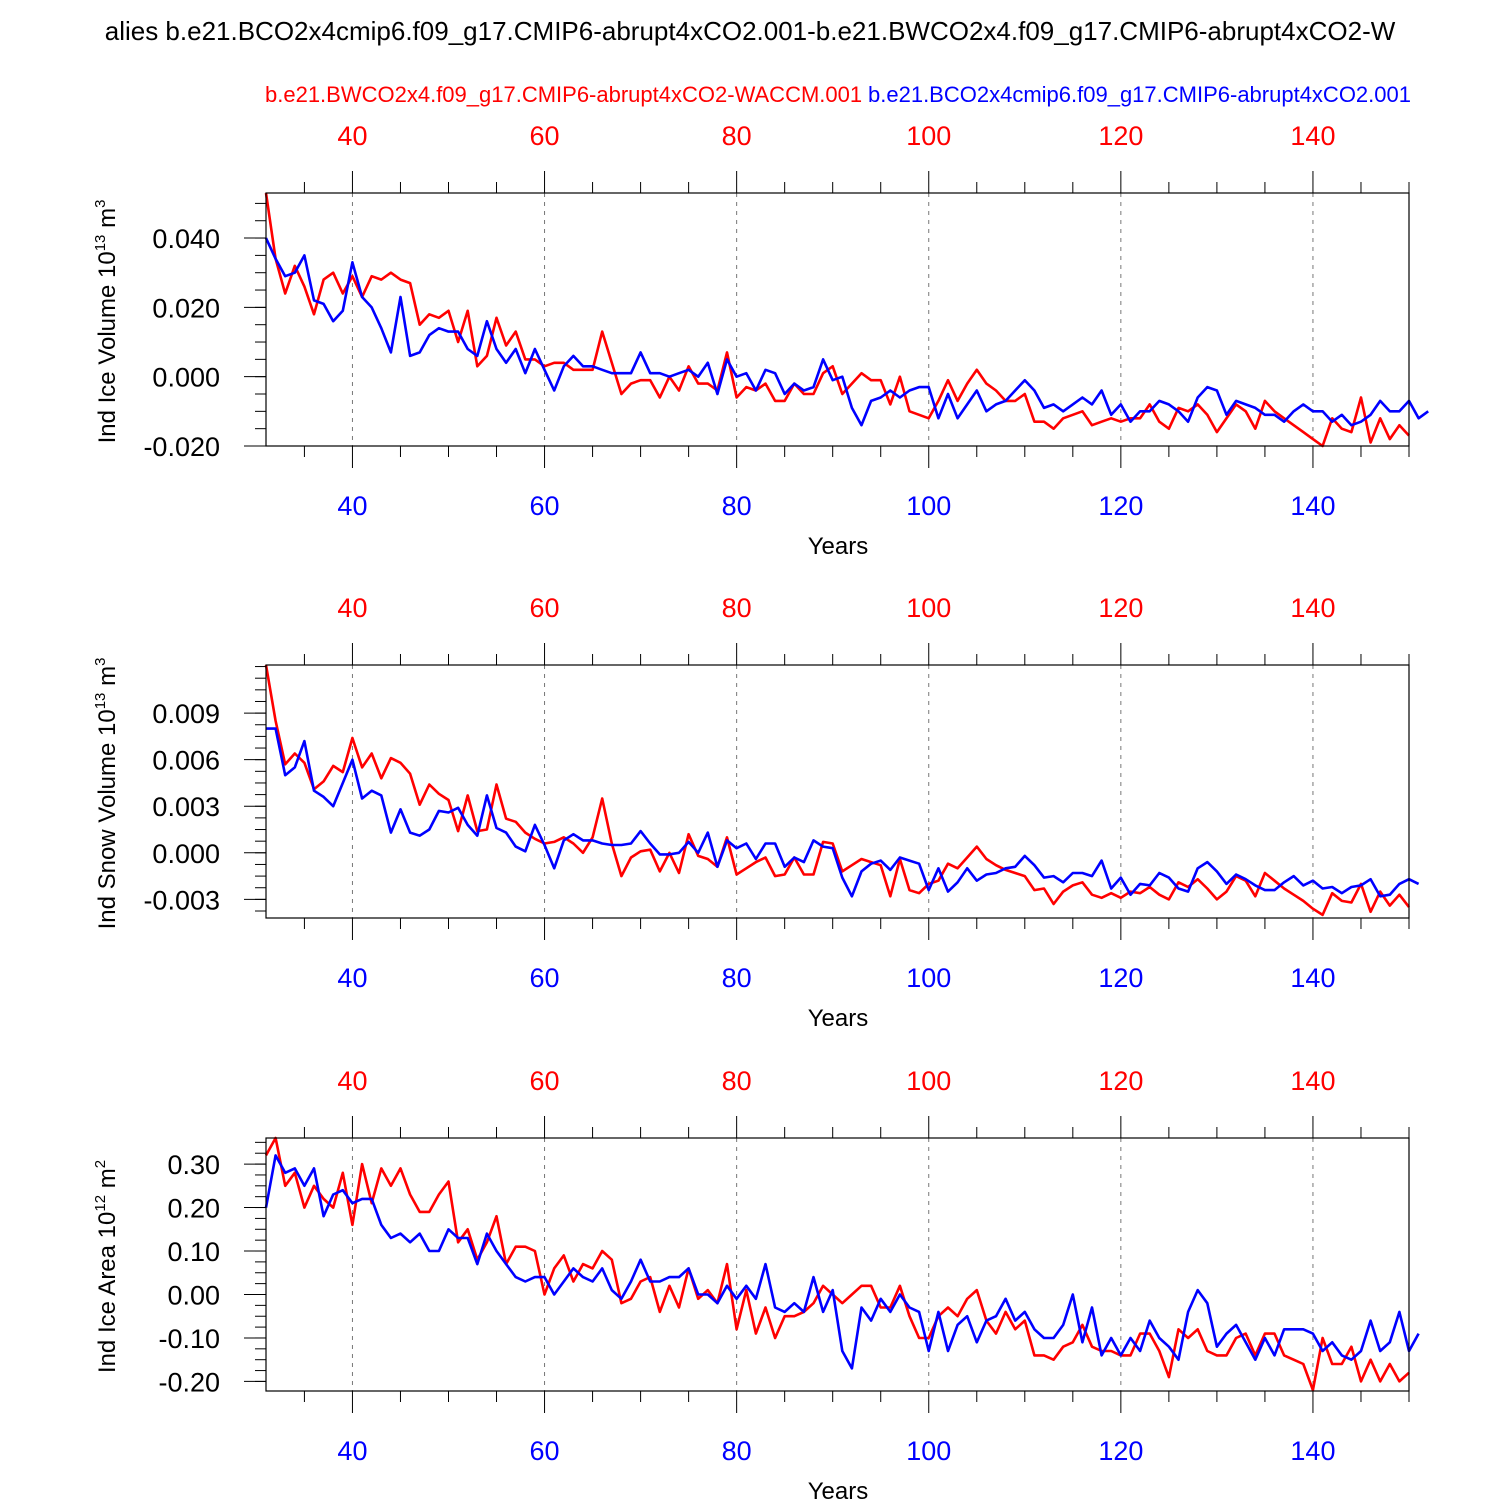 The image size is (1500, 1500). I want to click on y-axis-label-main: Ind Ice Volume 10, so click(107, 347).